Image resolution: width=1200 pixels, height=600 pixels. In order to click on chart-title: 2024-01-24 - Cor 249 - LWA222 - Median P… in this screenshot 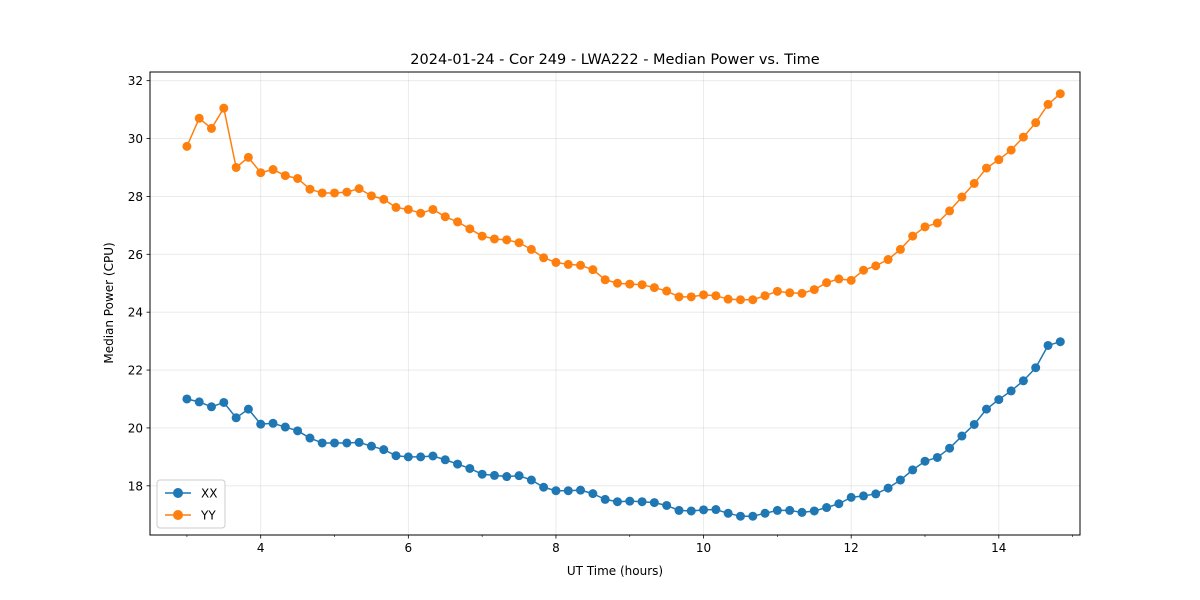, I will do `click(614, 60)`.